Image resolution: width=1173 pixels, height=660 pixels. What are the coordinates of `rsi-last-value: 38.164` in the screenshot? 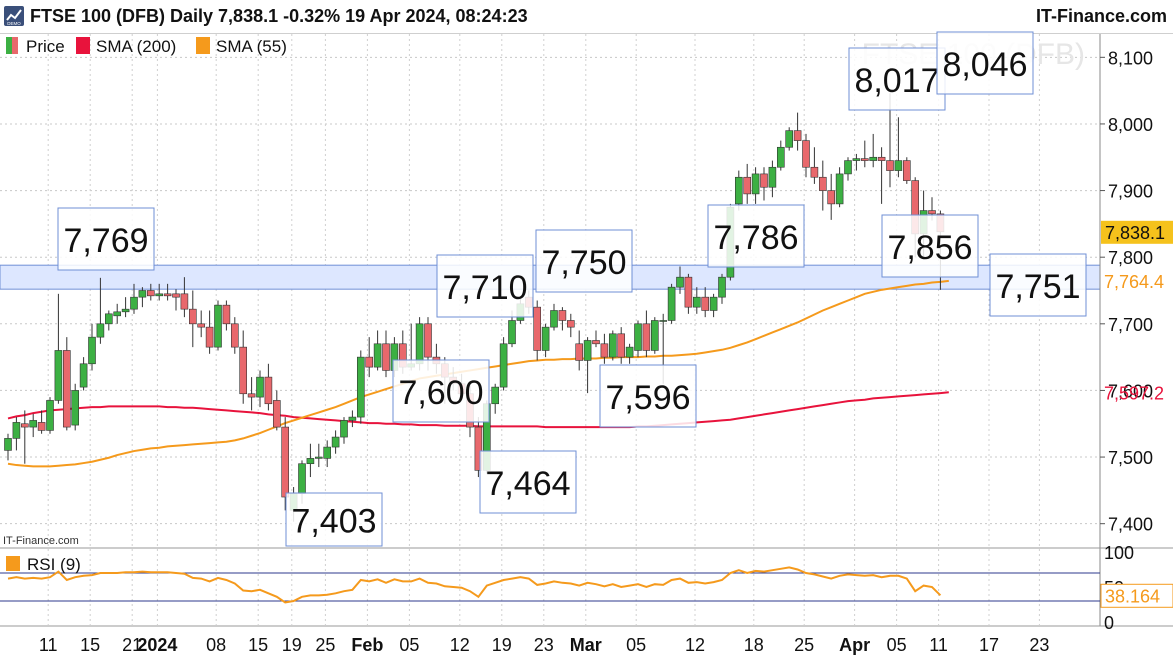 It's located at (1132, 596).